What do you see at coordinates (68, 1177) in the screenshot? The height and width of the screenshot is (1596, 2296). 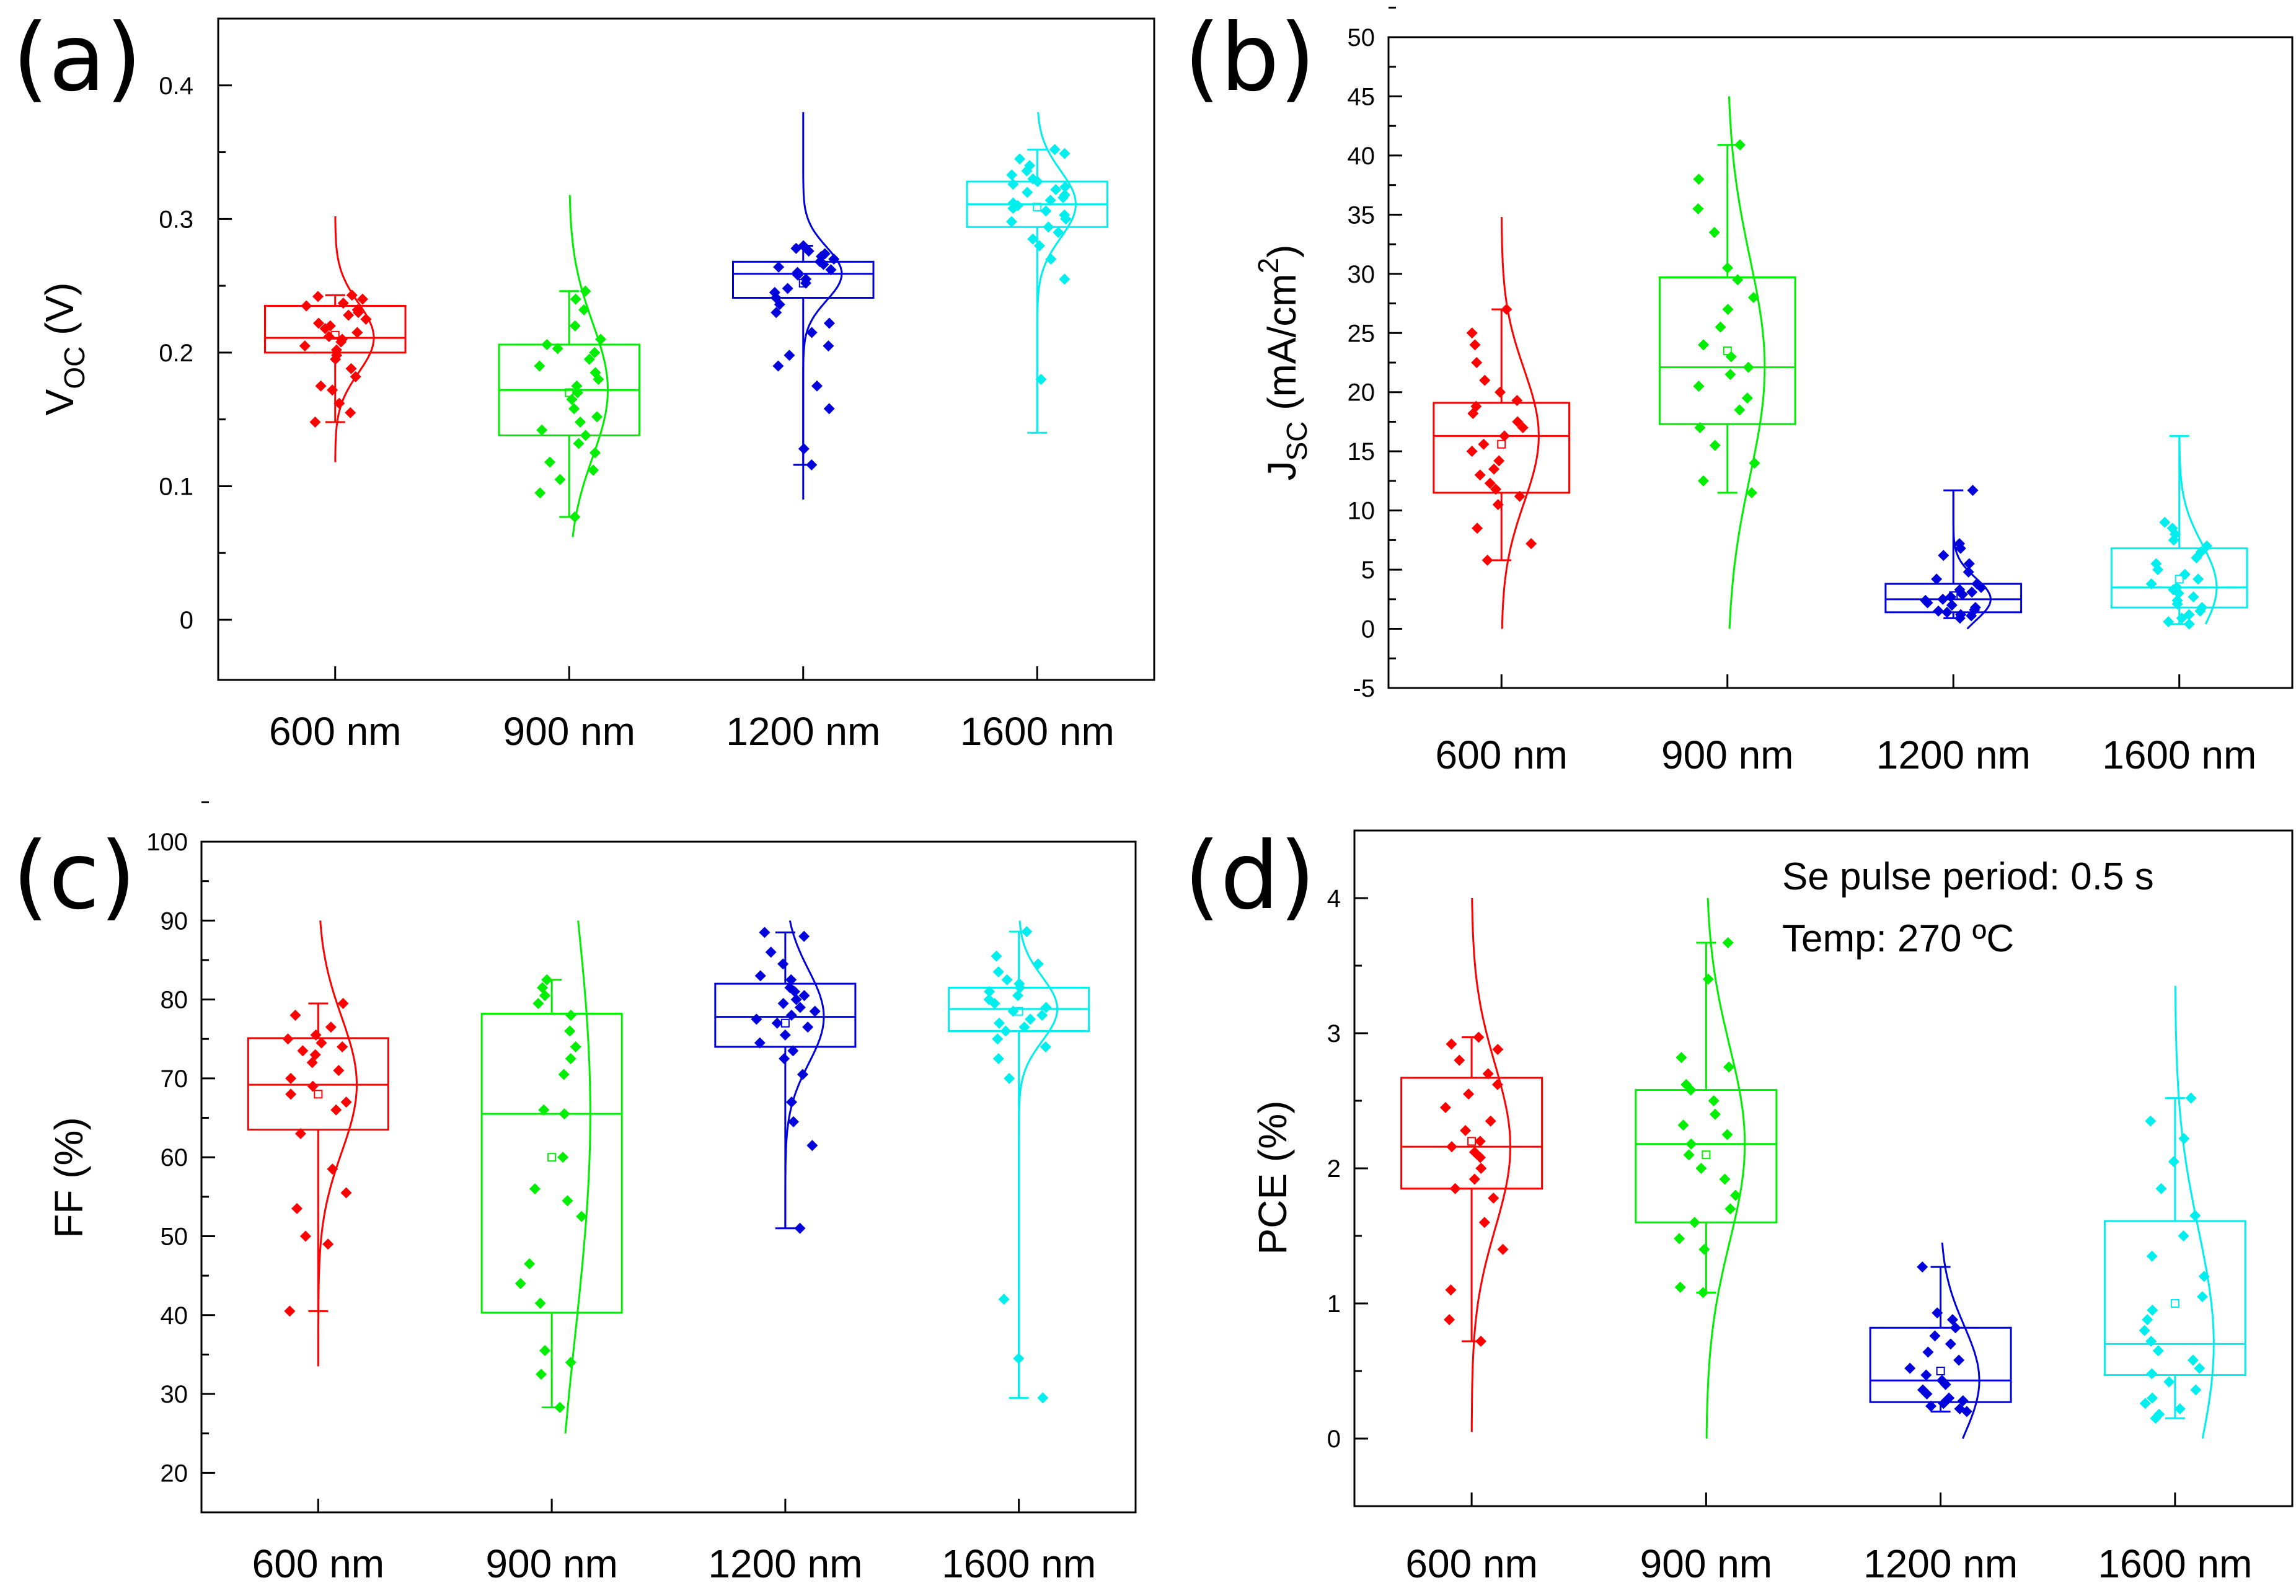 I see `y-axis-label: FF (%)` at bounding box center [68, 1177].